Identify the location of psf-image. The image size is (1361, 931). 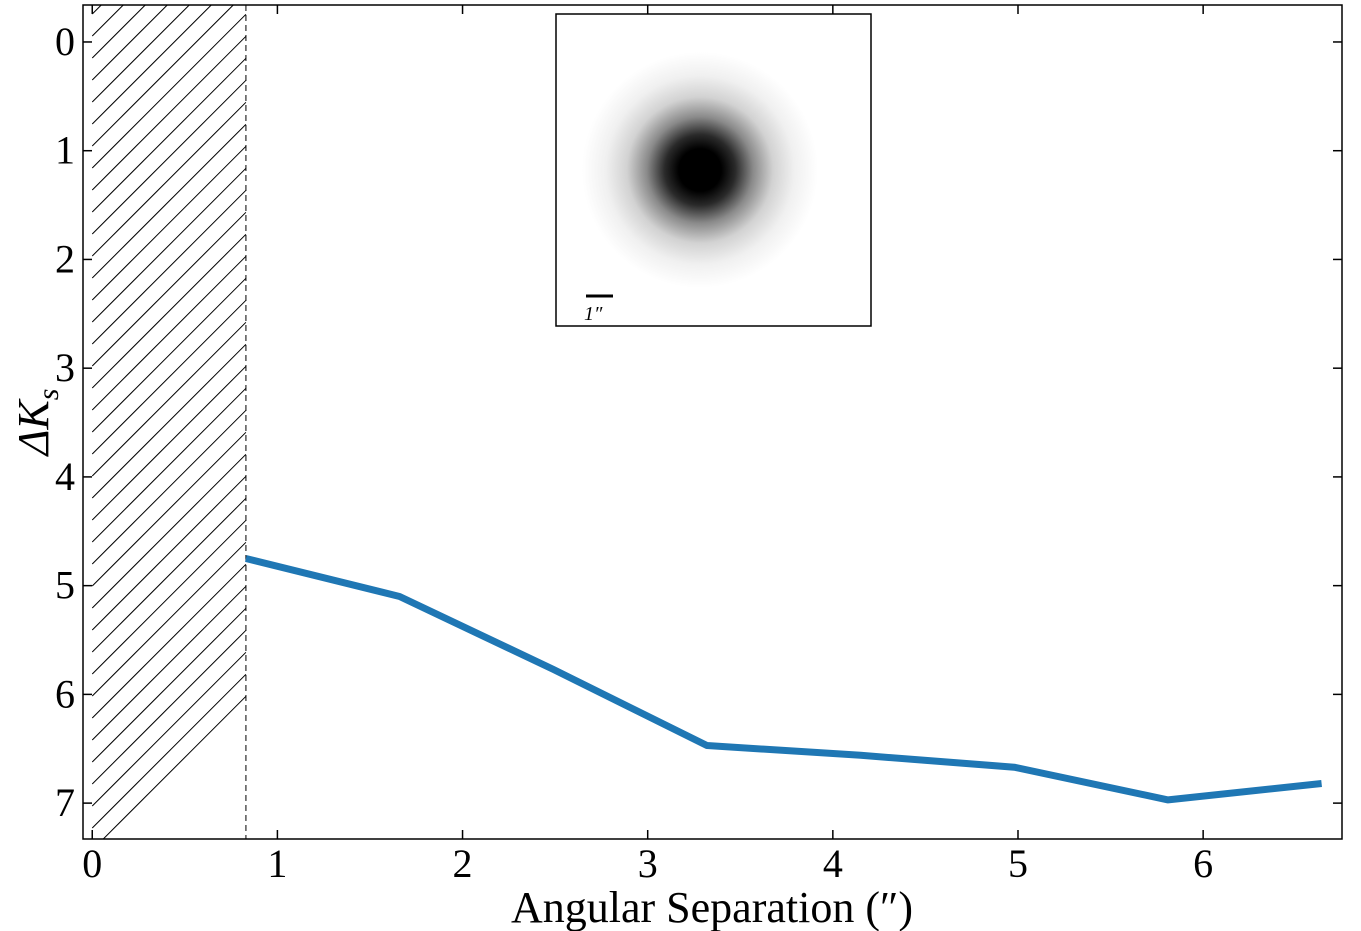
(700, 170).